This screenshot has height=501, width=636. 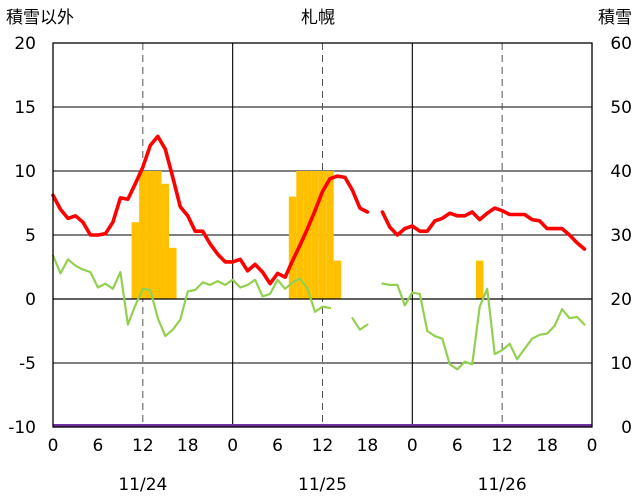 I want to click on left-tick-label: -10, so click(x=22, y=428).